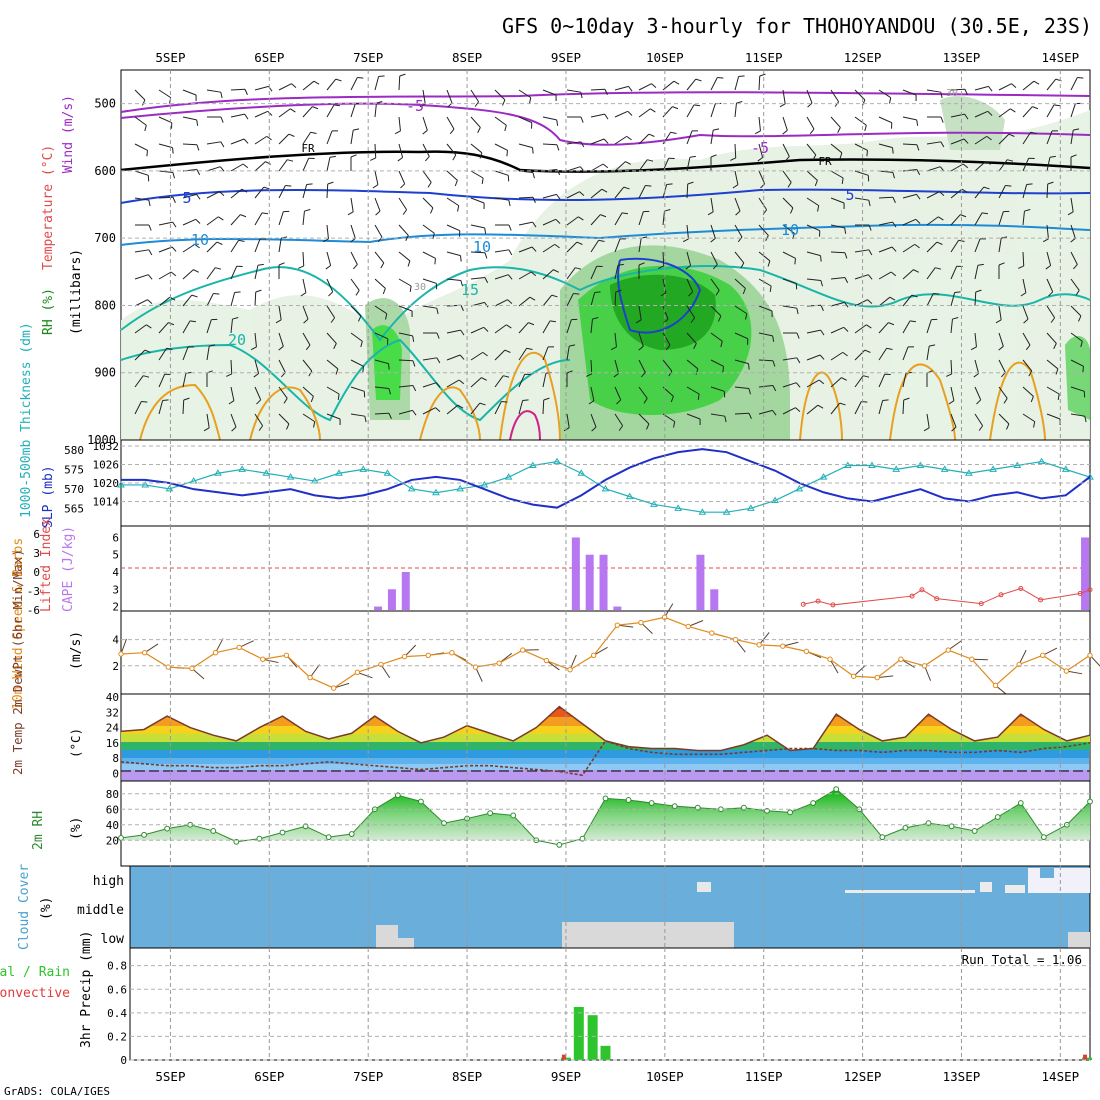  What do you see at coordinates (605, 775) in the screenshot?
I see `temp-band-freezing` at bounding box center [605, 775].